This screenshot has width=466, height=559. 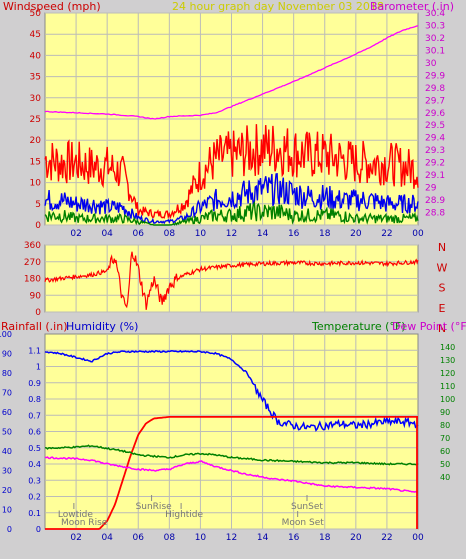 What do you see at coordinates (36, 184) in the screenshot?
I see `windspeed-tick: 10` at bounding box center [36, 184].